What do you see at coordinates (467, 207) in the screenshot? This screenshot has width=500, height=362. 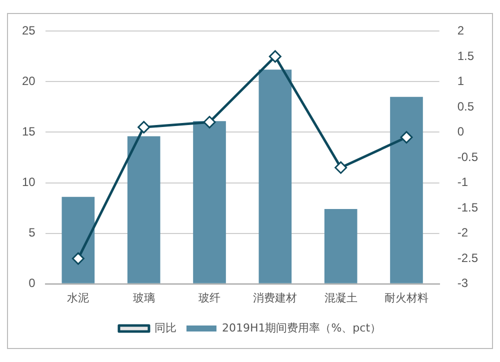 I see `y2-tick-label: -1.5` at bounding box center [467, 207].